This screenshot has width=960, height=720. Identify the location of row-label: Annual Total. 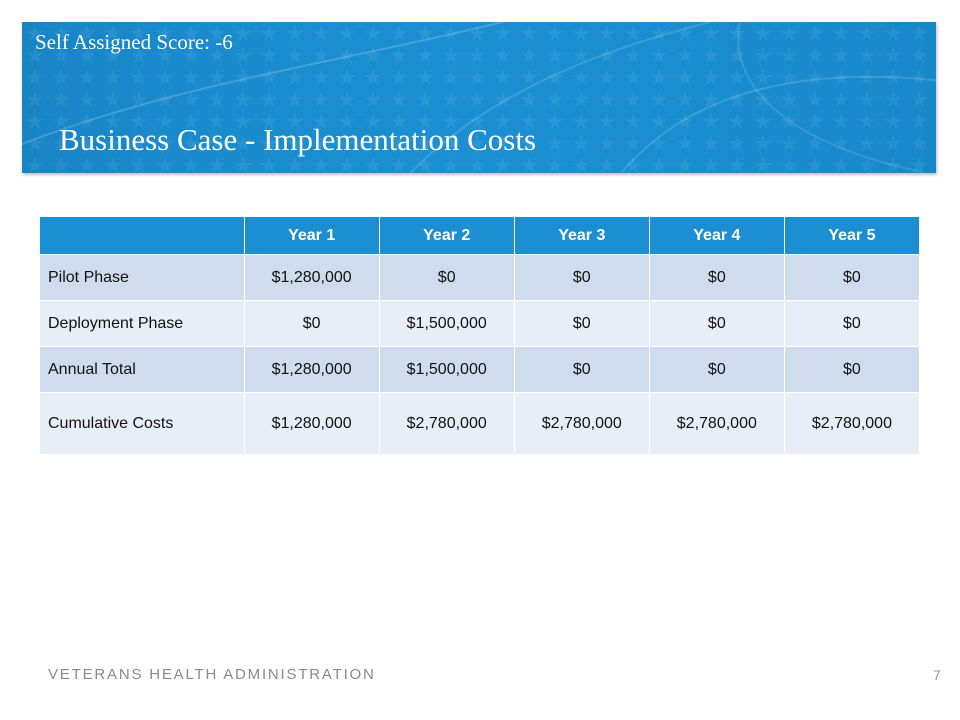
(142, 369).